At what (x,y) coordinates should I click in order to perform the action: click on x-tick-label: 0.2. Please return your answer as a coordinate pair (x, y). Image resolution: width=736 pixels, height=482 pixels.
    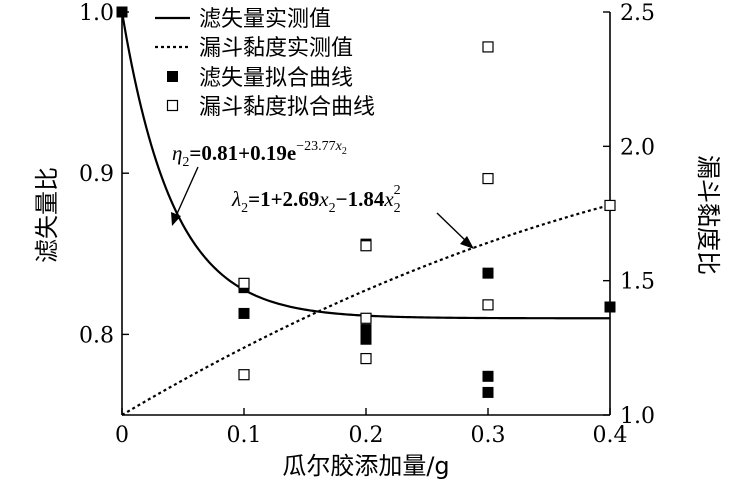
    Looking at the image, I should click on (366, 435).